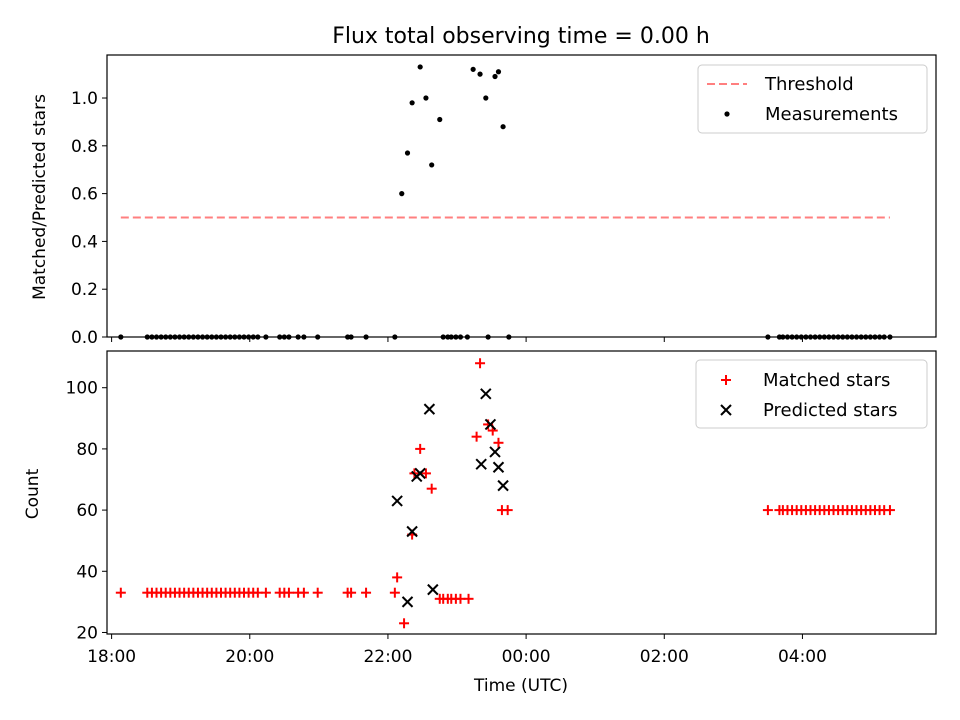 The height and width of the screenshot is (720, 960). I want to click on top-y-tick-label: 1.0, so click(84, 99).